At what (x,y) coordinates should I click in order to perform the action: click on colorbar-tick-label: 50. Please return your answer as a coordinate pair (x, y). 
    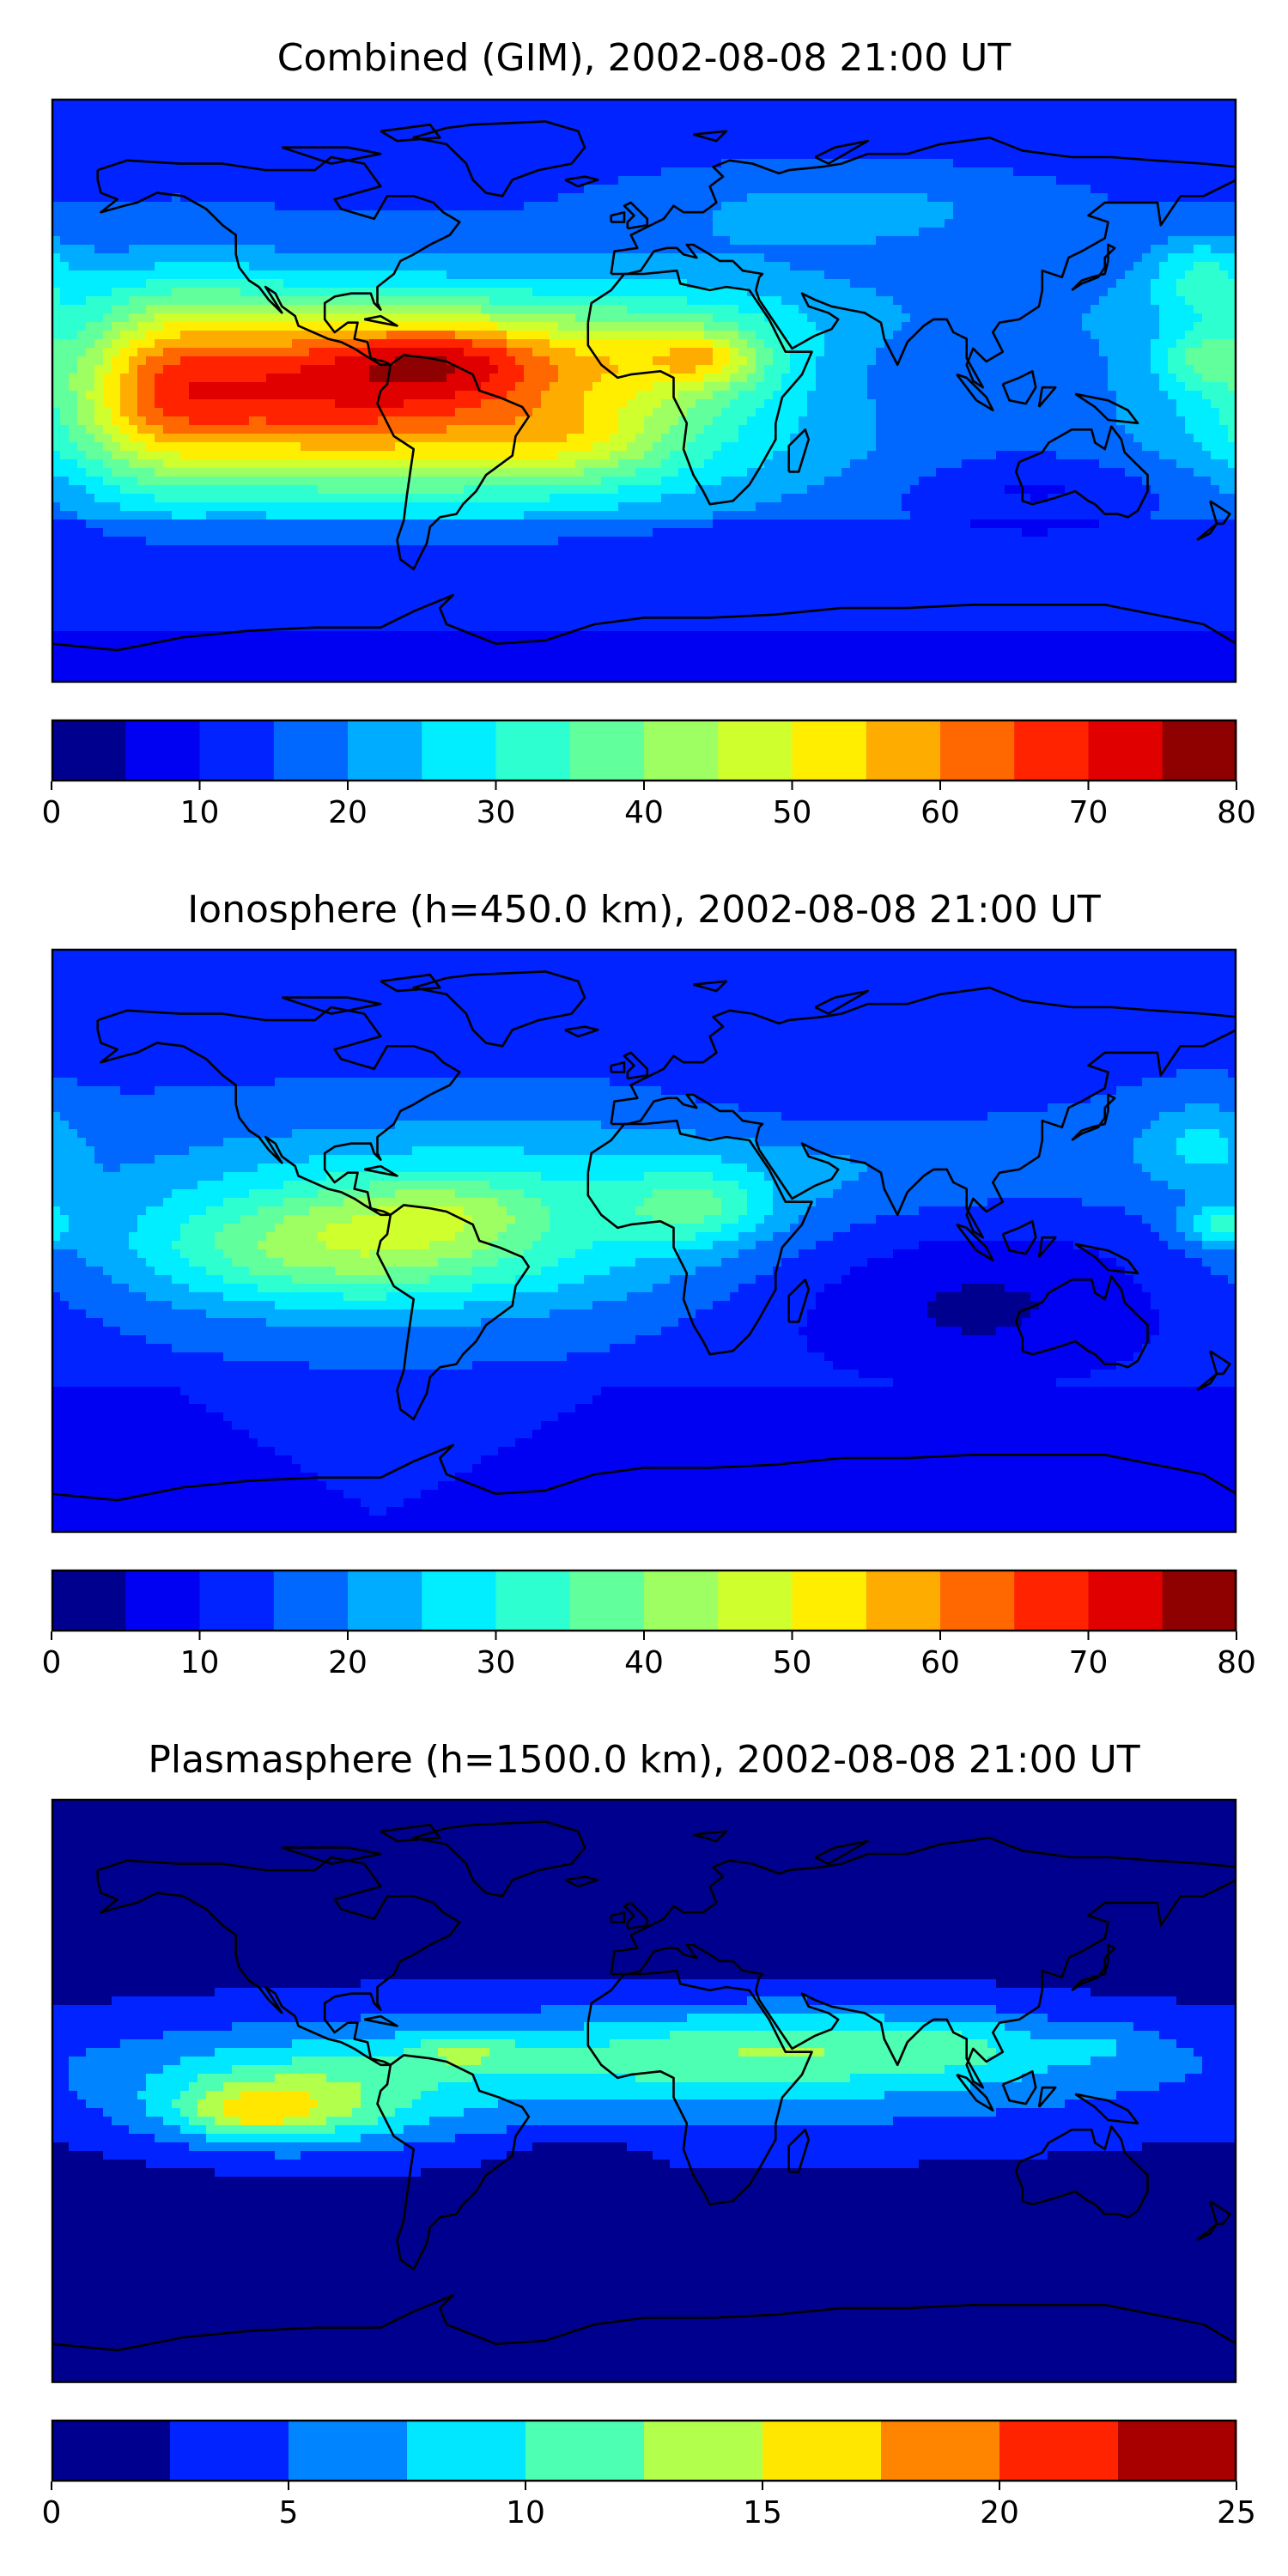
    Looking at the image, I should click on (792, 812).